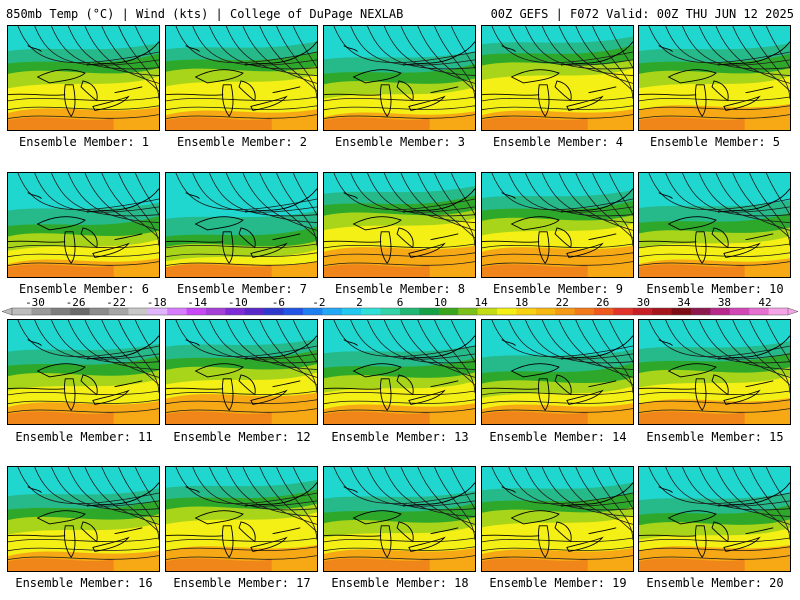 The height and width of the screenshot is (600, 800). What do you see at coordinates (242, 289) in the screenshot?
I see `ensemble-member-label: Ensemble Member: 7` at bounding box center [242, 289].